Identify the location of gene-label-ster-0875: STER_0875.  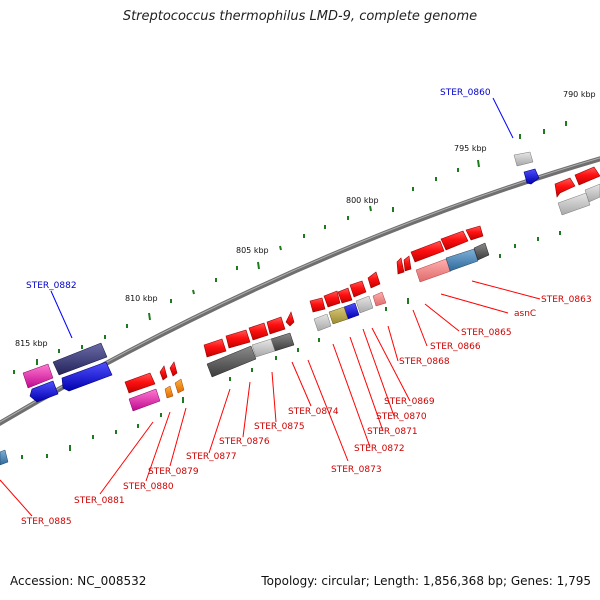
(279, 427).